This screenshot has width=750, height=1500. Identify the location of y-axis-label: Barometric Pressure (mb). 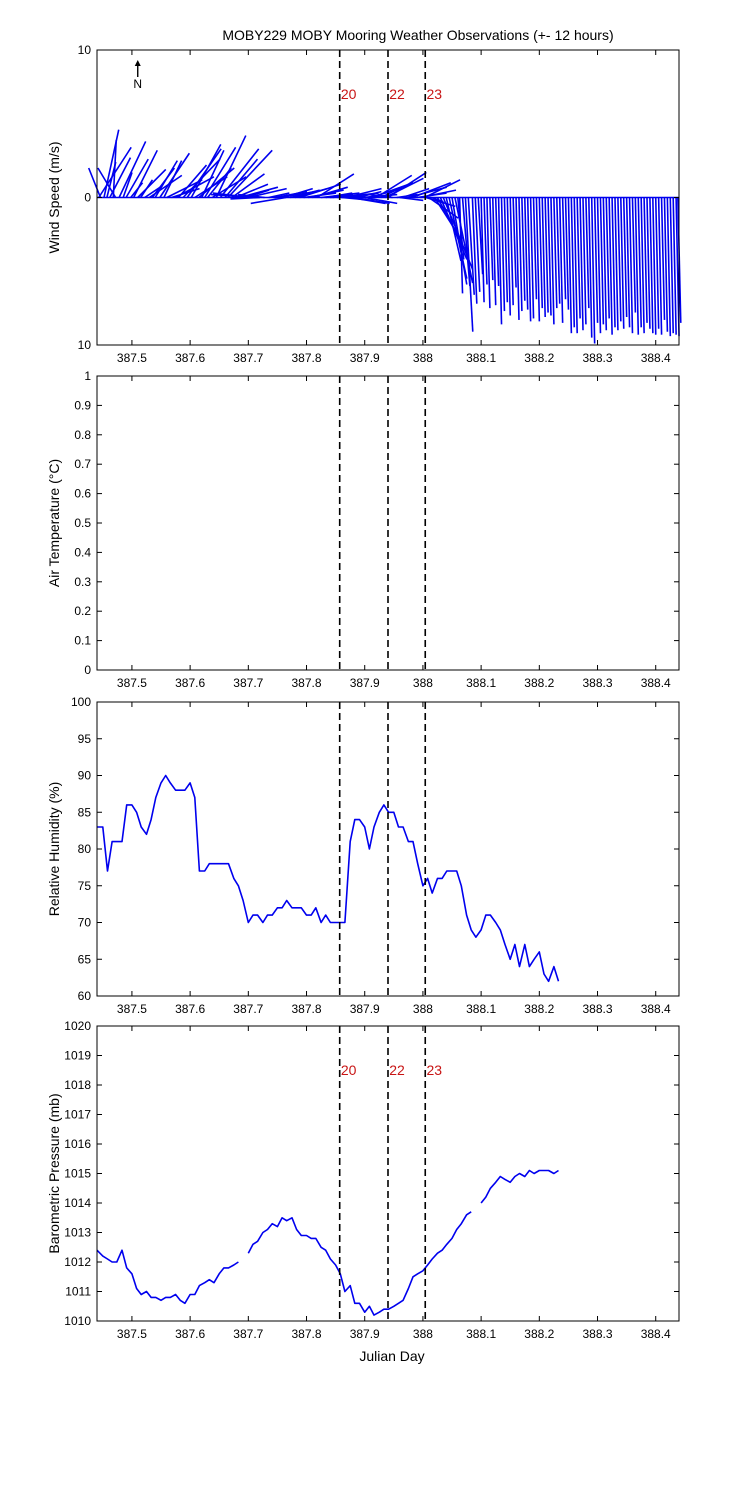
(54, 1173).